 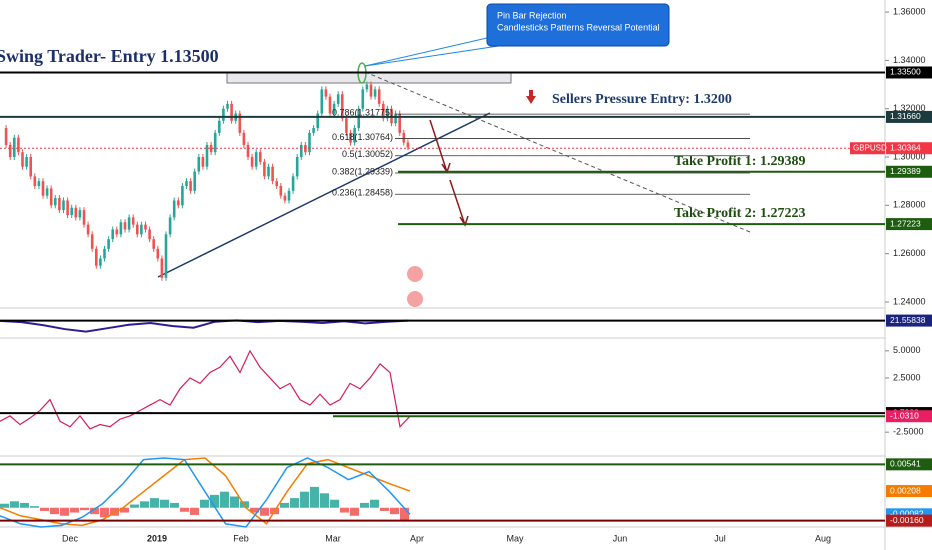 I want to click on callout-pointer, so click(x=435, y=55).